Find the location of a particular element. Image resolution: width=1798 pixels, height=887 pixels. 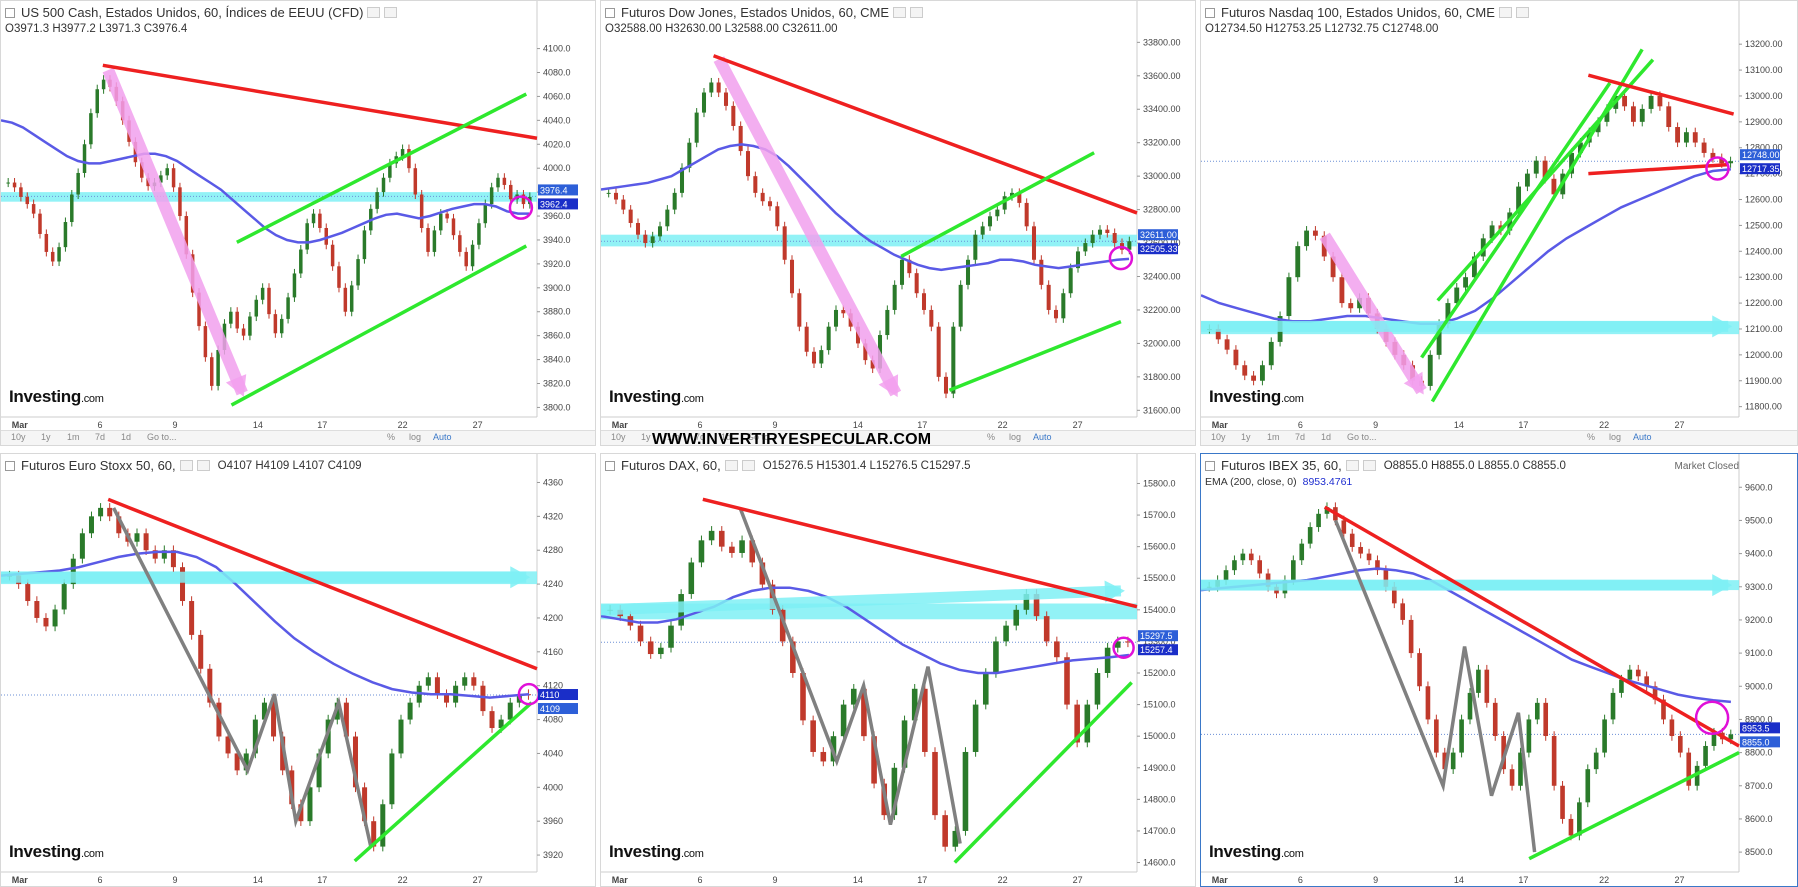

x-tick-label: 27 is located at coordinates (1078, 880).